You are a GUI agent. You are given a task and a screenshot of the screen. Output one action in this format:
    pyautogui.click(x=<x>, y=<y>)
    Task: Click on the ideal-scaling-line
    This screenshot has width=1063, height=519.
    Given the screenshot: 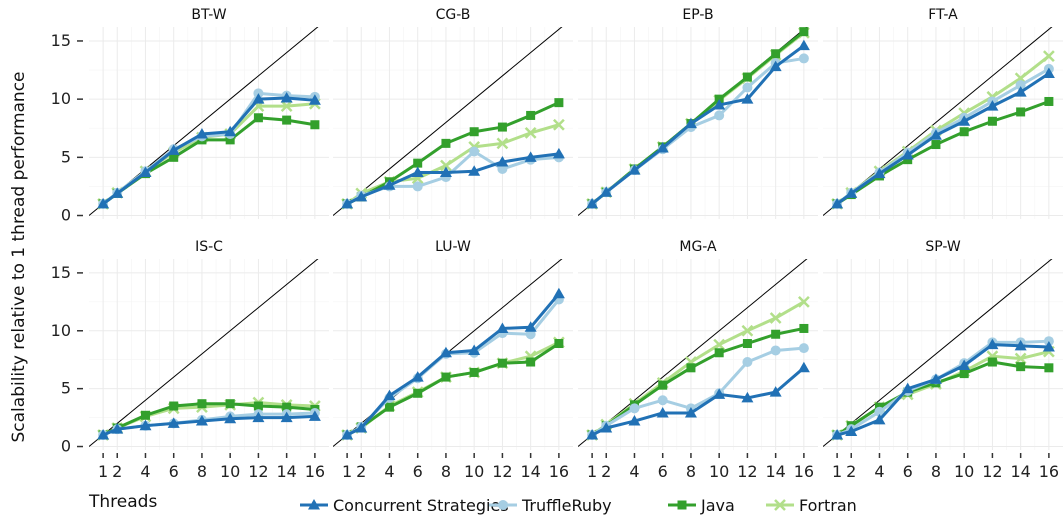 What is the action you would take?
    pyautogui.click(x=204, y=353)
    